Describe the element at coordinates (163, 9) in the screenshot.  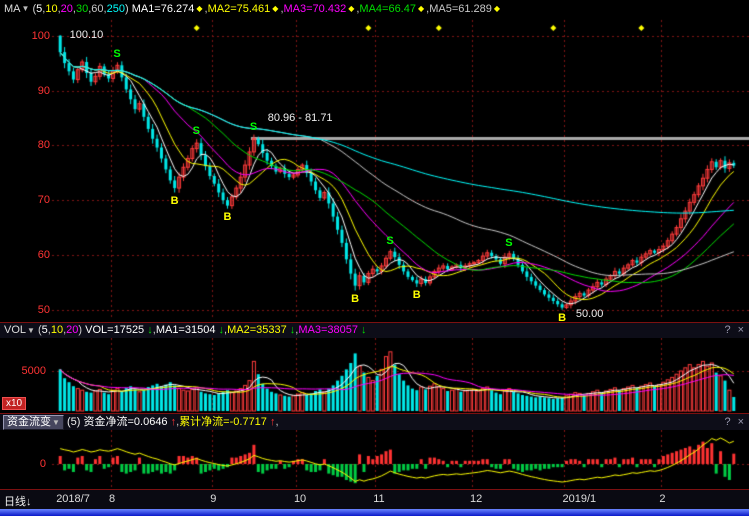
I see `ma-value: MA1=76.274` at that location.